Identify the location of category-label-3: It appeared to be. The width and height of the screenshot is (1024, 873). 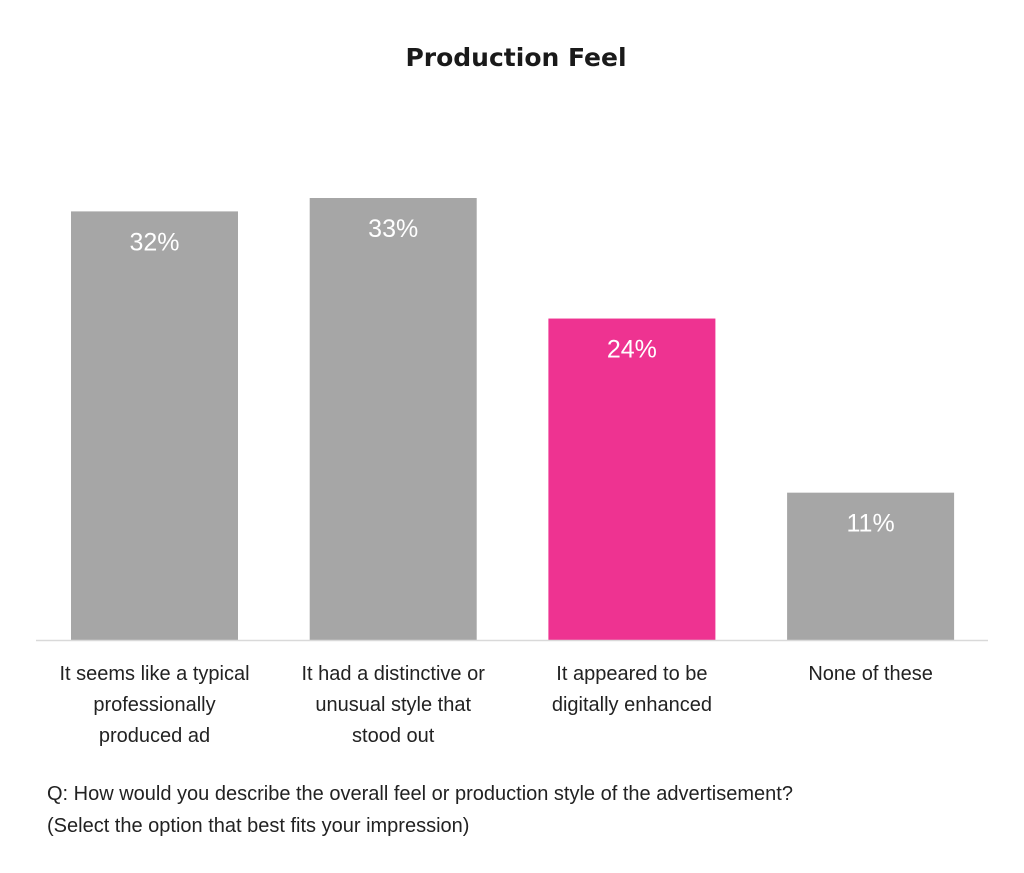
(631, 674).